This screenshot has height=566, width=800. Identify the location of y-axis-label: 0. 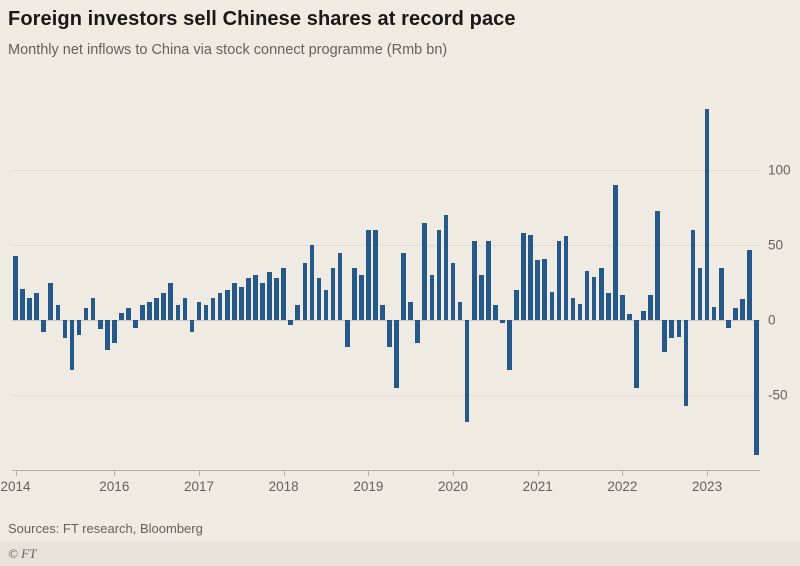
(772, 320).